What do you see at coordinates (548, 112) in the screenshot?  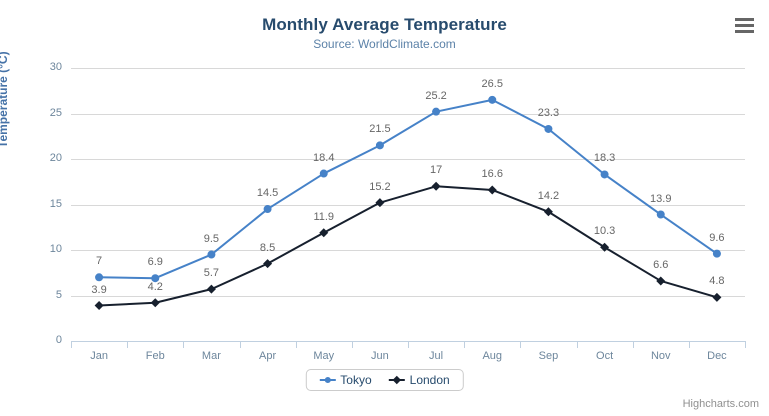 I see `data-label: 23.3` at bounding box center [548, 112].